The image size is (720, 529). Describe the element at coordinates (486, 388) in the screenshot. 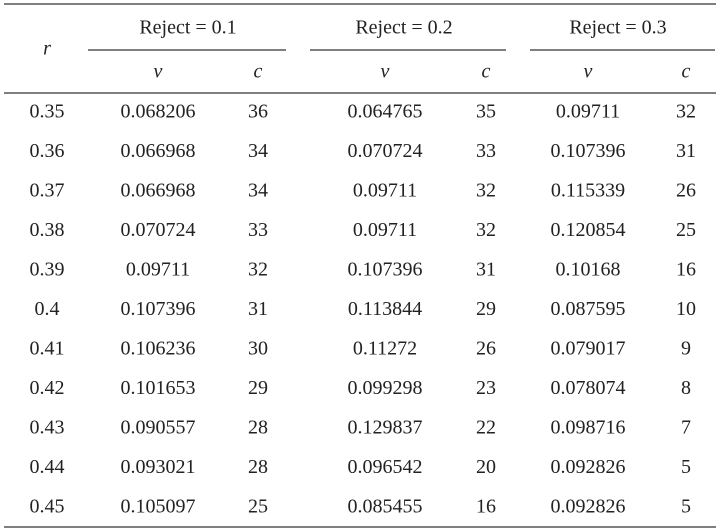

I see `cell: 23` at that location.